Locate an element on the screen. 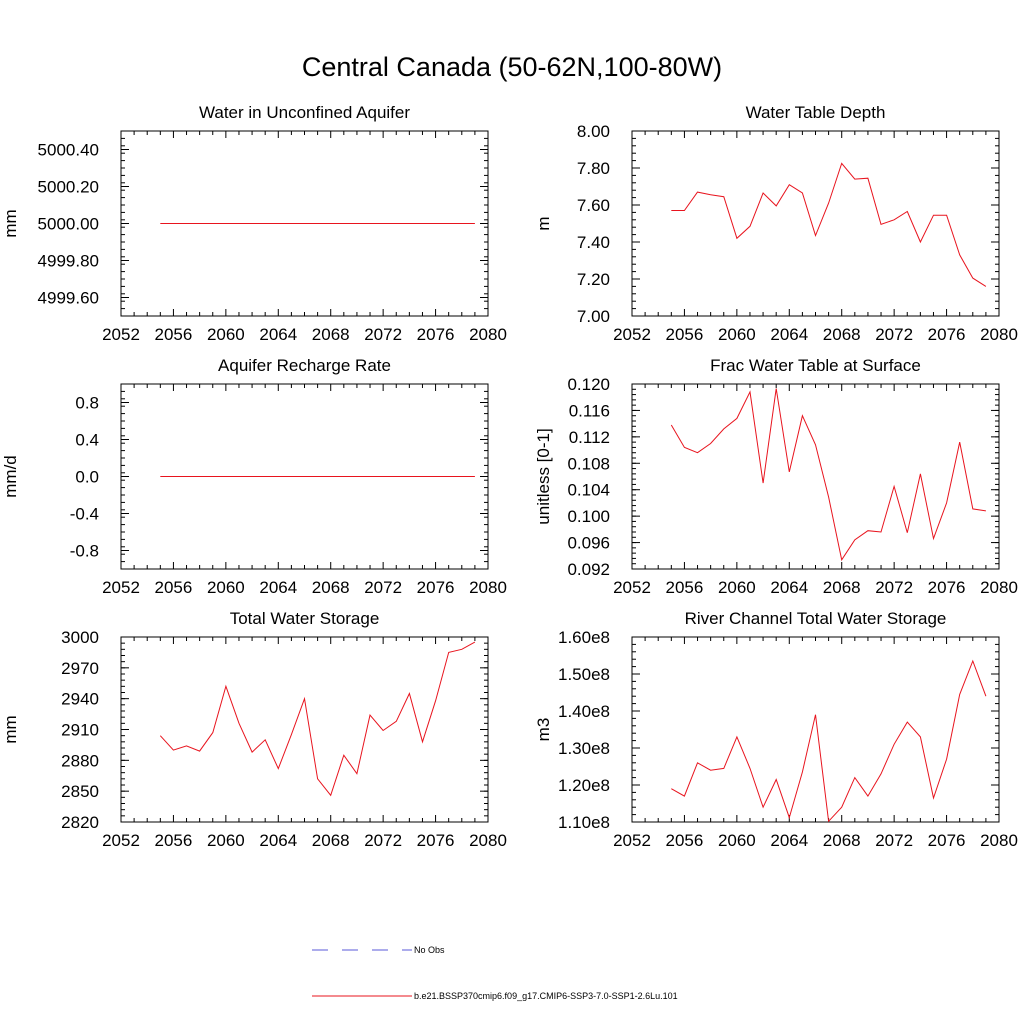  y-tick-label: 0.120 is located at coordinates (588, 384).